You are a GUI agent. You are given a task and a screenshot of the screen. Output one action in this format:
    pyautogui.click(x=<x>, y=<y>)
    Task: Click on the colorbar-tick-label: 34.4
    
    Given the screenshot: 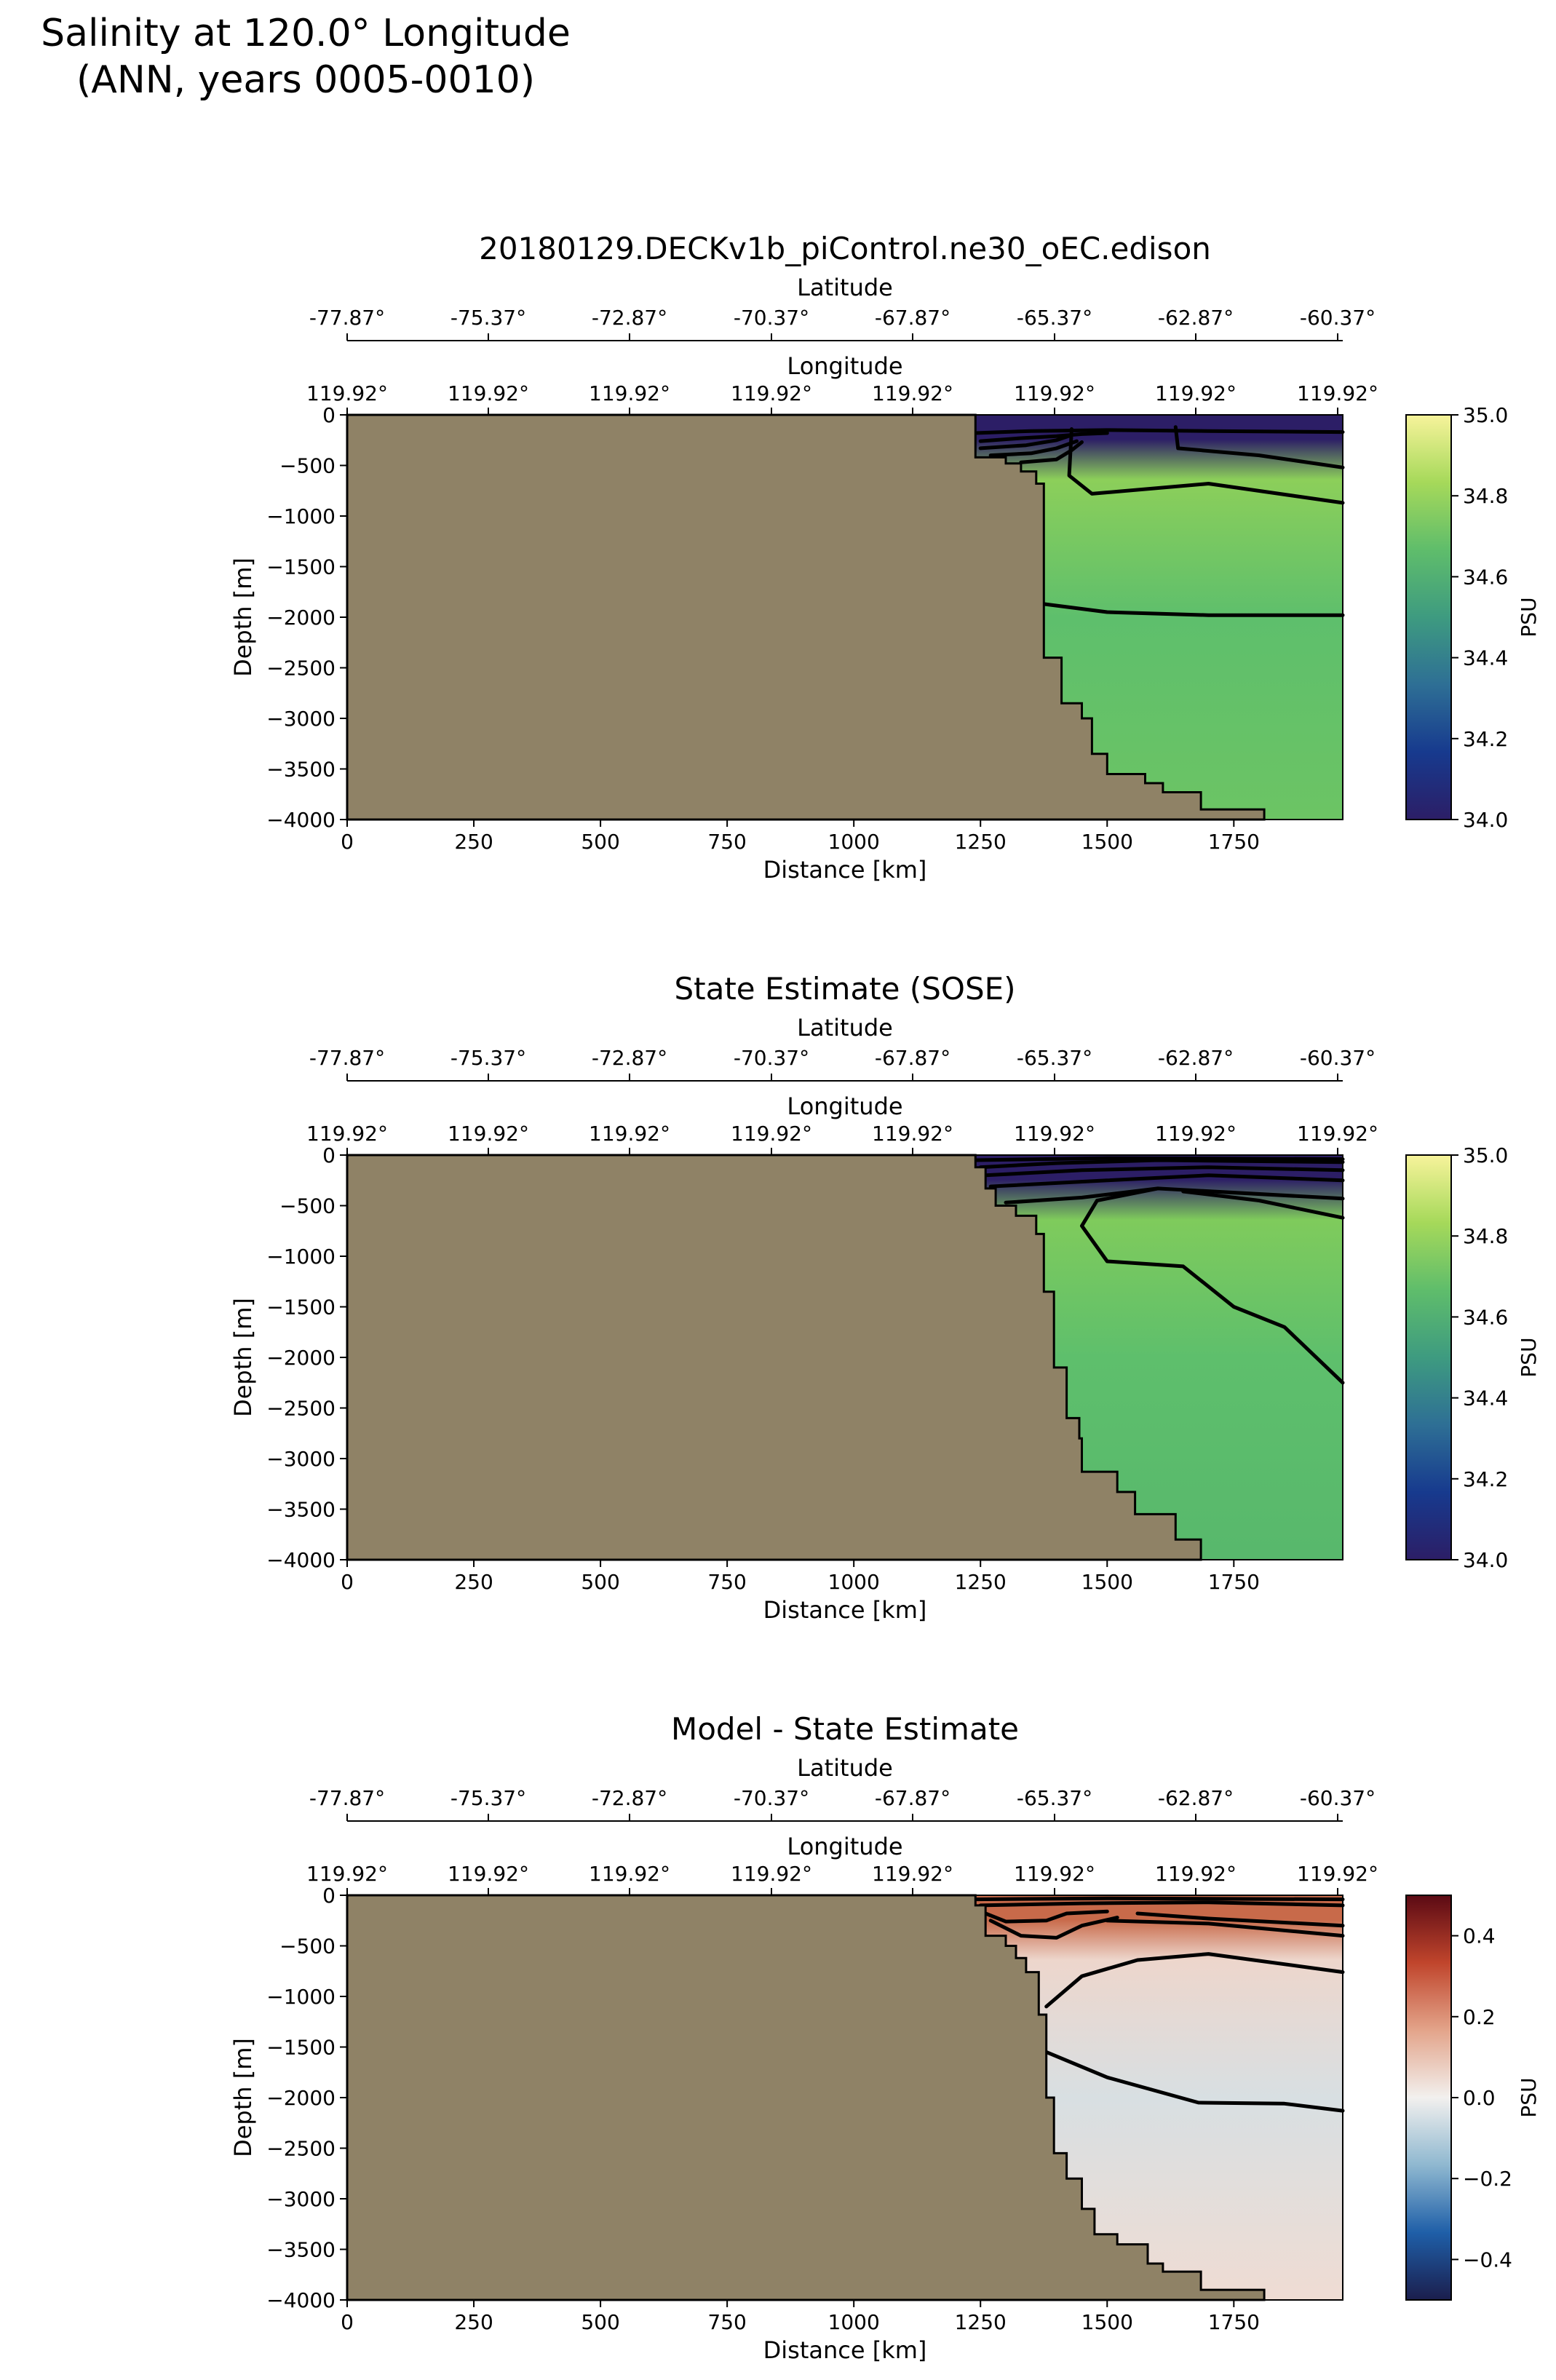 What is the action you would take?
    pyautogui.click(x=1485, y=1399)
    